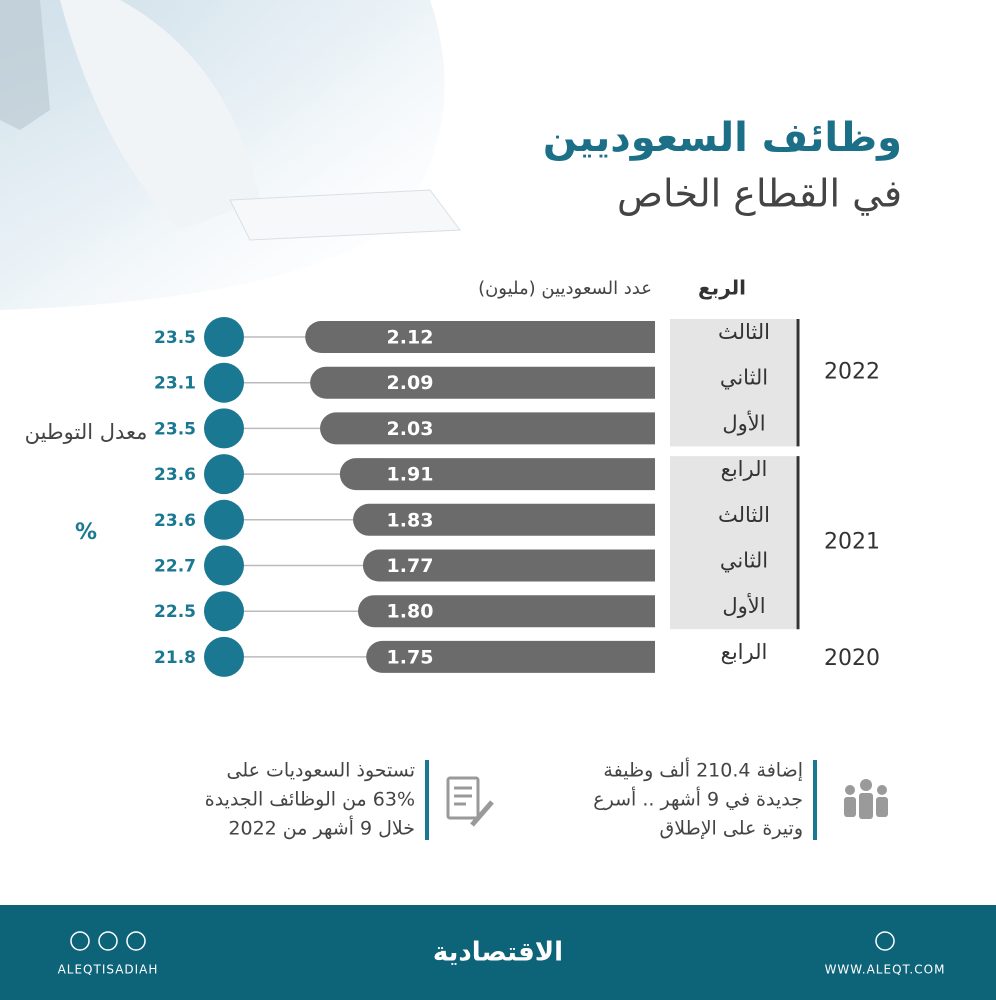 The width and height of the screenshot is (996, 1000). I want to click on social-icons, so click(482, 941).